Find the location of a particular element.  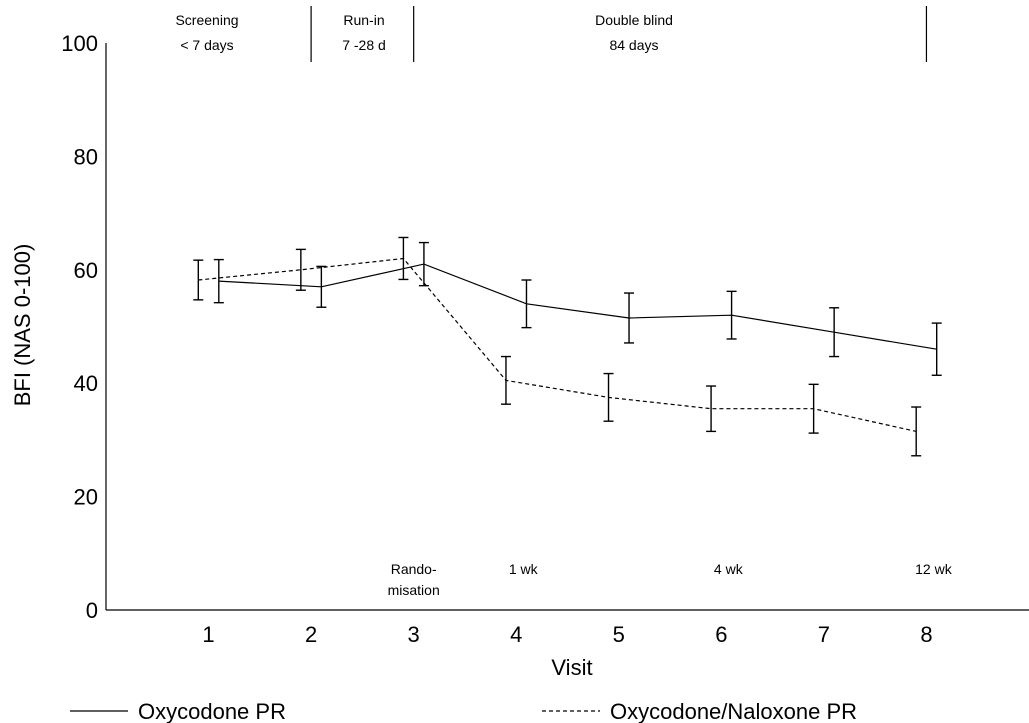

y-axis-label: BFI (NAS 0-100) is located at coordinates (22, 325).